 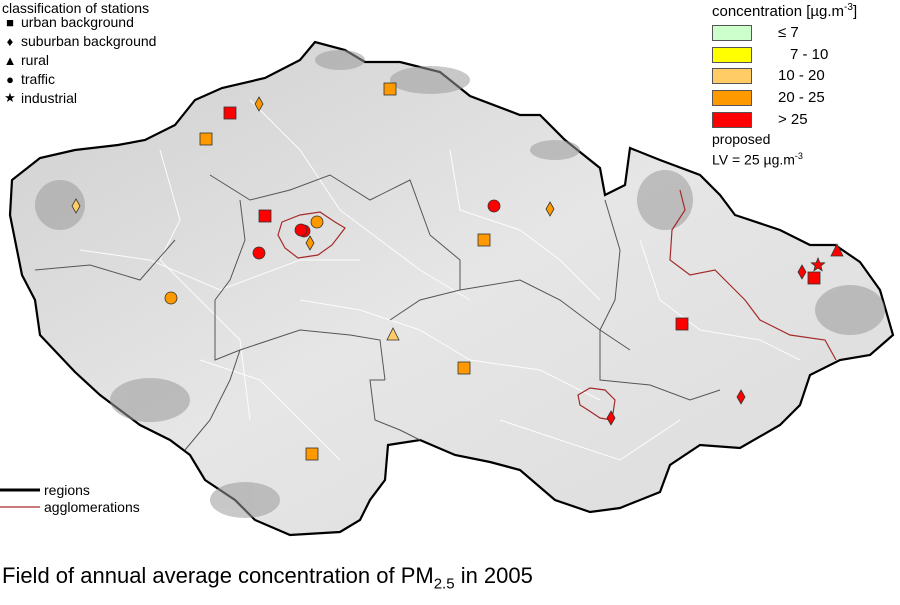 I want to click on legend-item-industrial: ★ industrial, so click(x=40, y=98).